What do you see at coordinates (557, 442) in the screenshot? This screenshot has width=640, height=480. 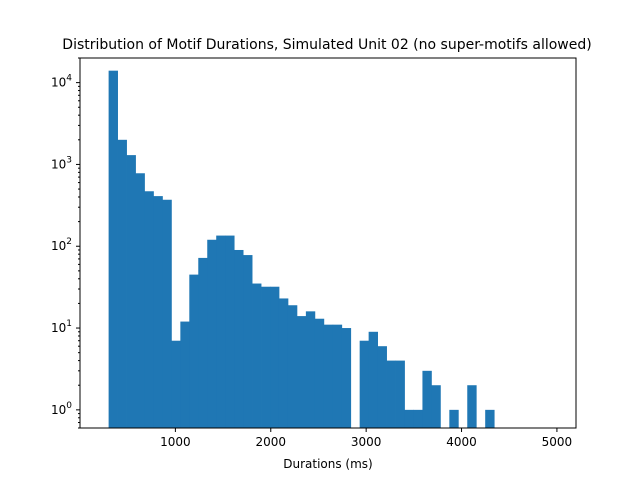 I see `x-tick-label: 5000` at bounding box center [557, 442].